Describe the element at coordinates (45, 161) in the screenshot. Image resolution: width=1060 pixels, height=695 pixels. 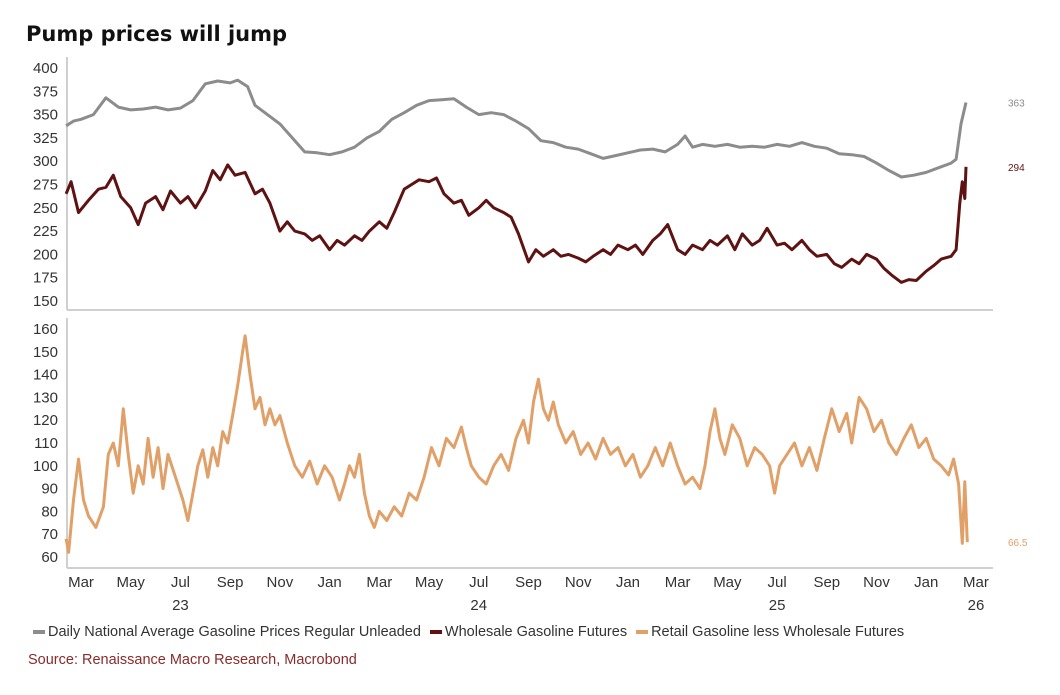
I see `y-tick-label: 300` at that location.